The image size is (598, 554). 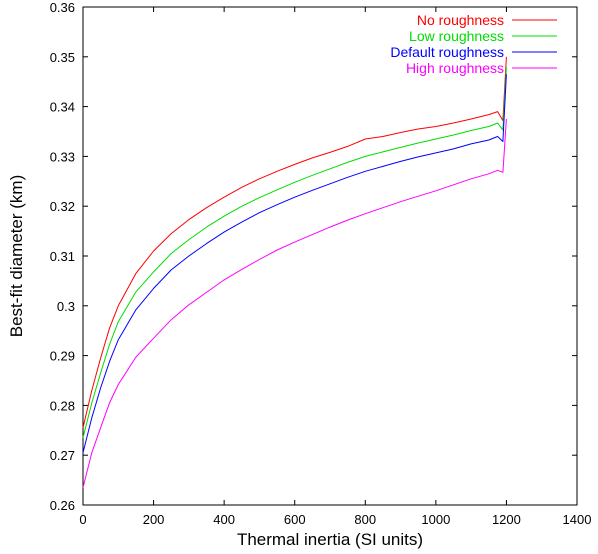 I want to click on x-tick-label: 1000, so click(x=435, y=519).